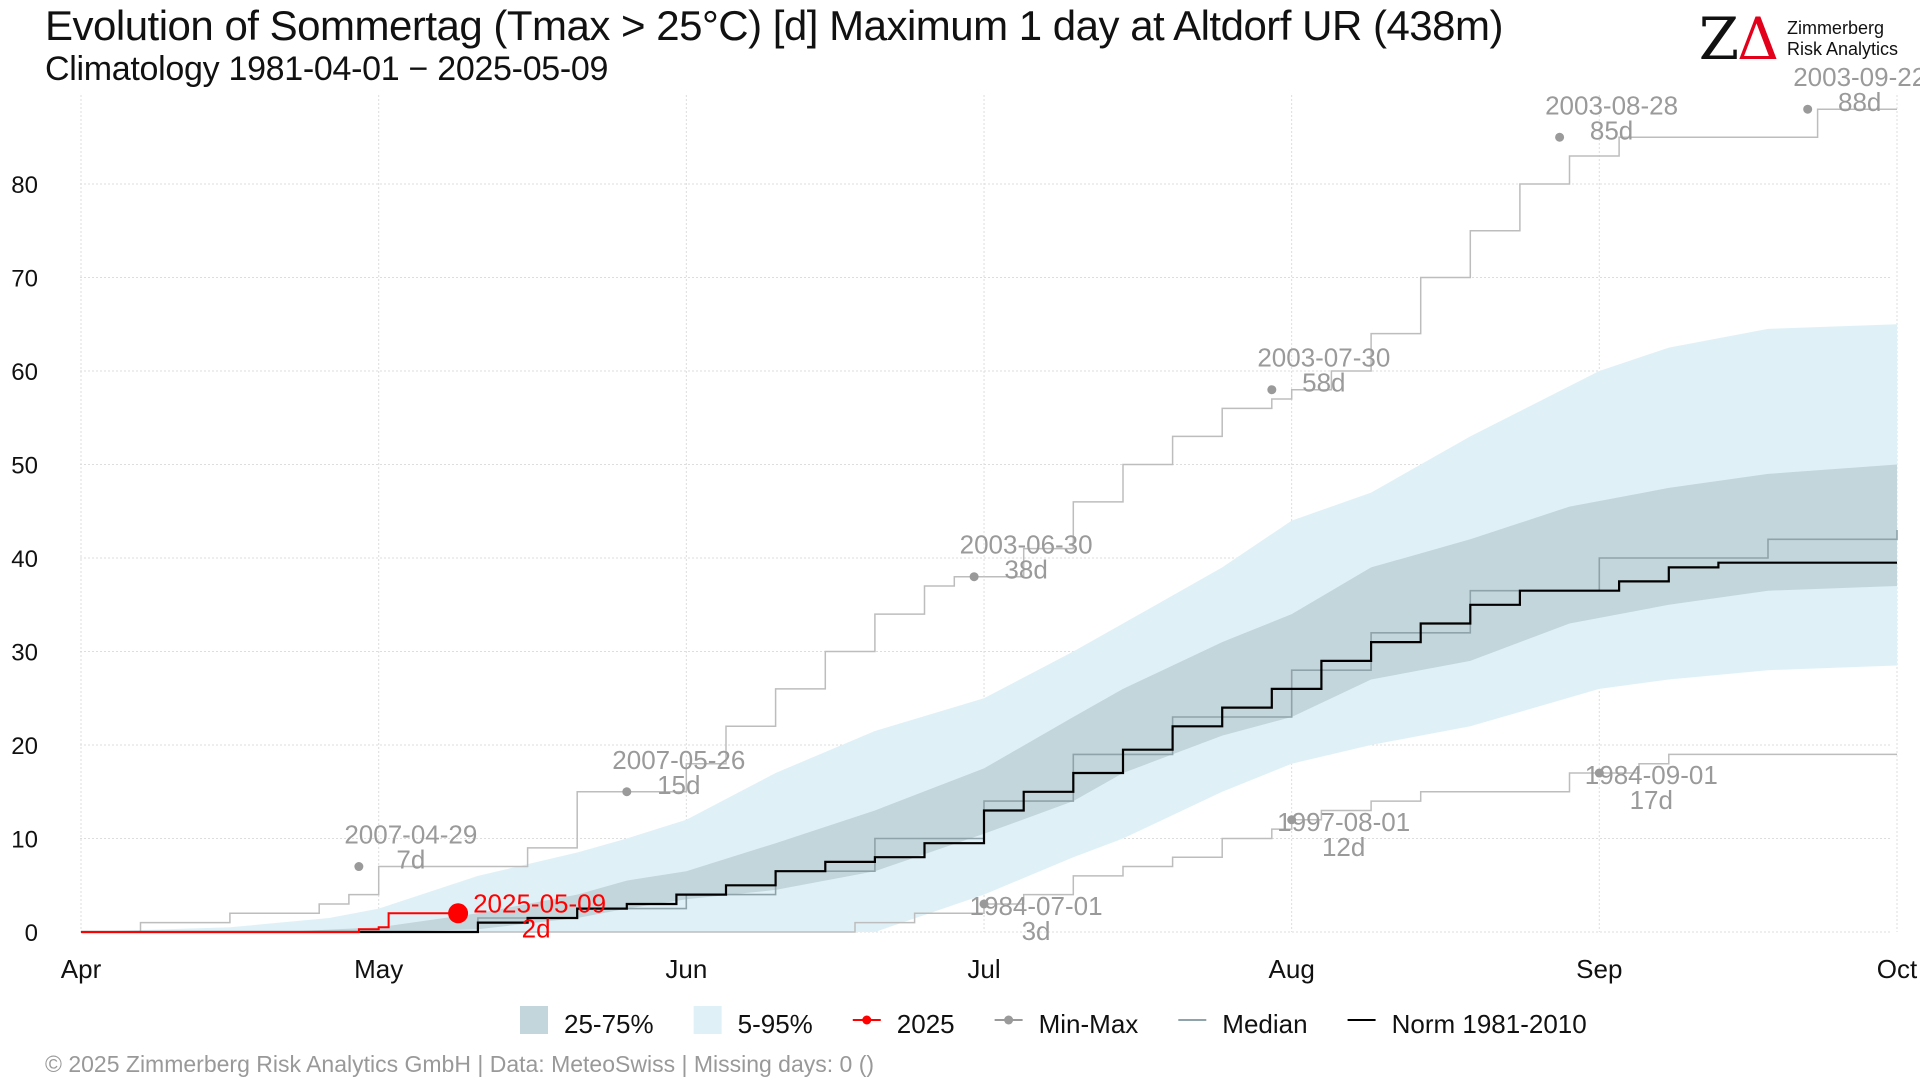 The height and width of the screenshot is (1080, 1920). I want to click on x-tick-label: Jul, so click(983, 969).